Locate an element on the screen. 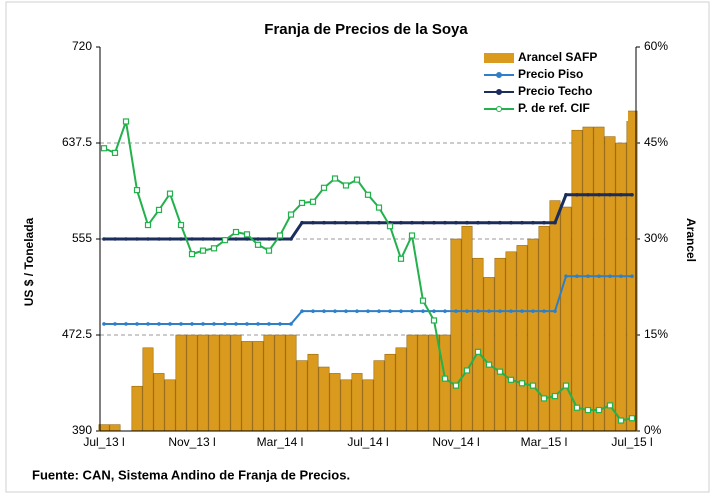 Image resolution: width=715 pixels, height=501 pixels. y-tick-label: 390 is located at coordinates (82, 430).